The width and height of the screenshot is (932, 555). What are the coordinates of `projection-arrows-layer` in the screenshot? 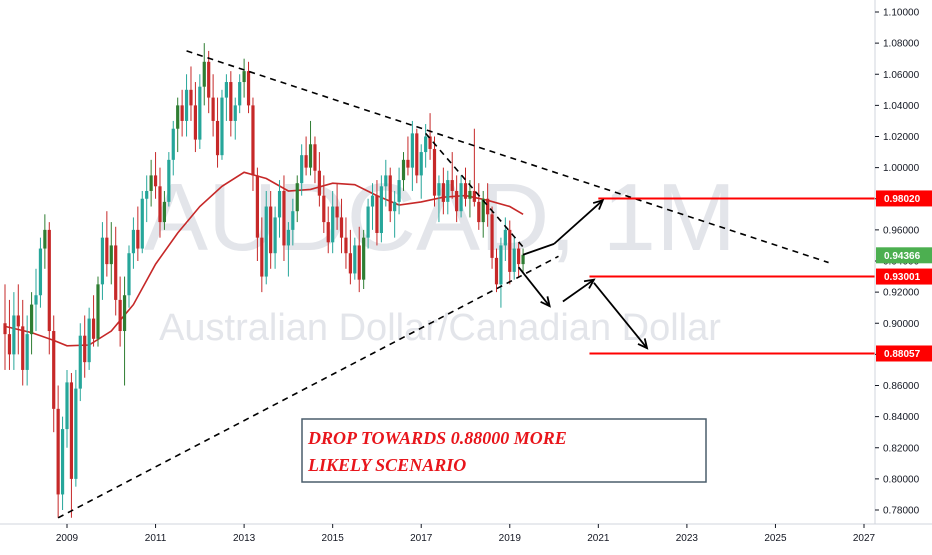 It's located at (583, 274).